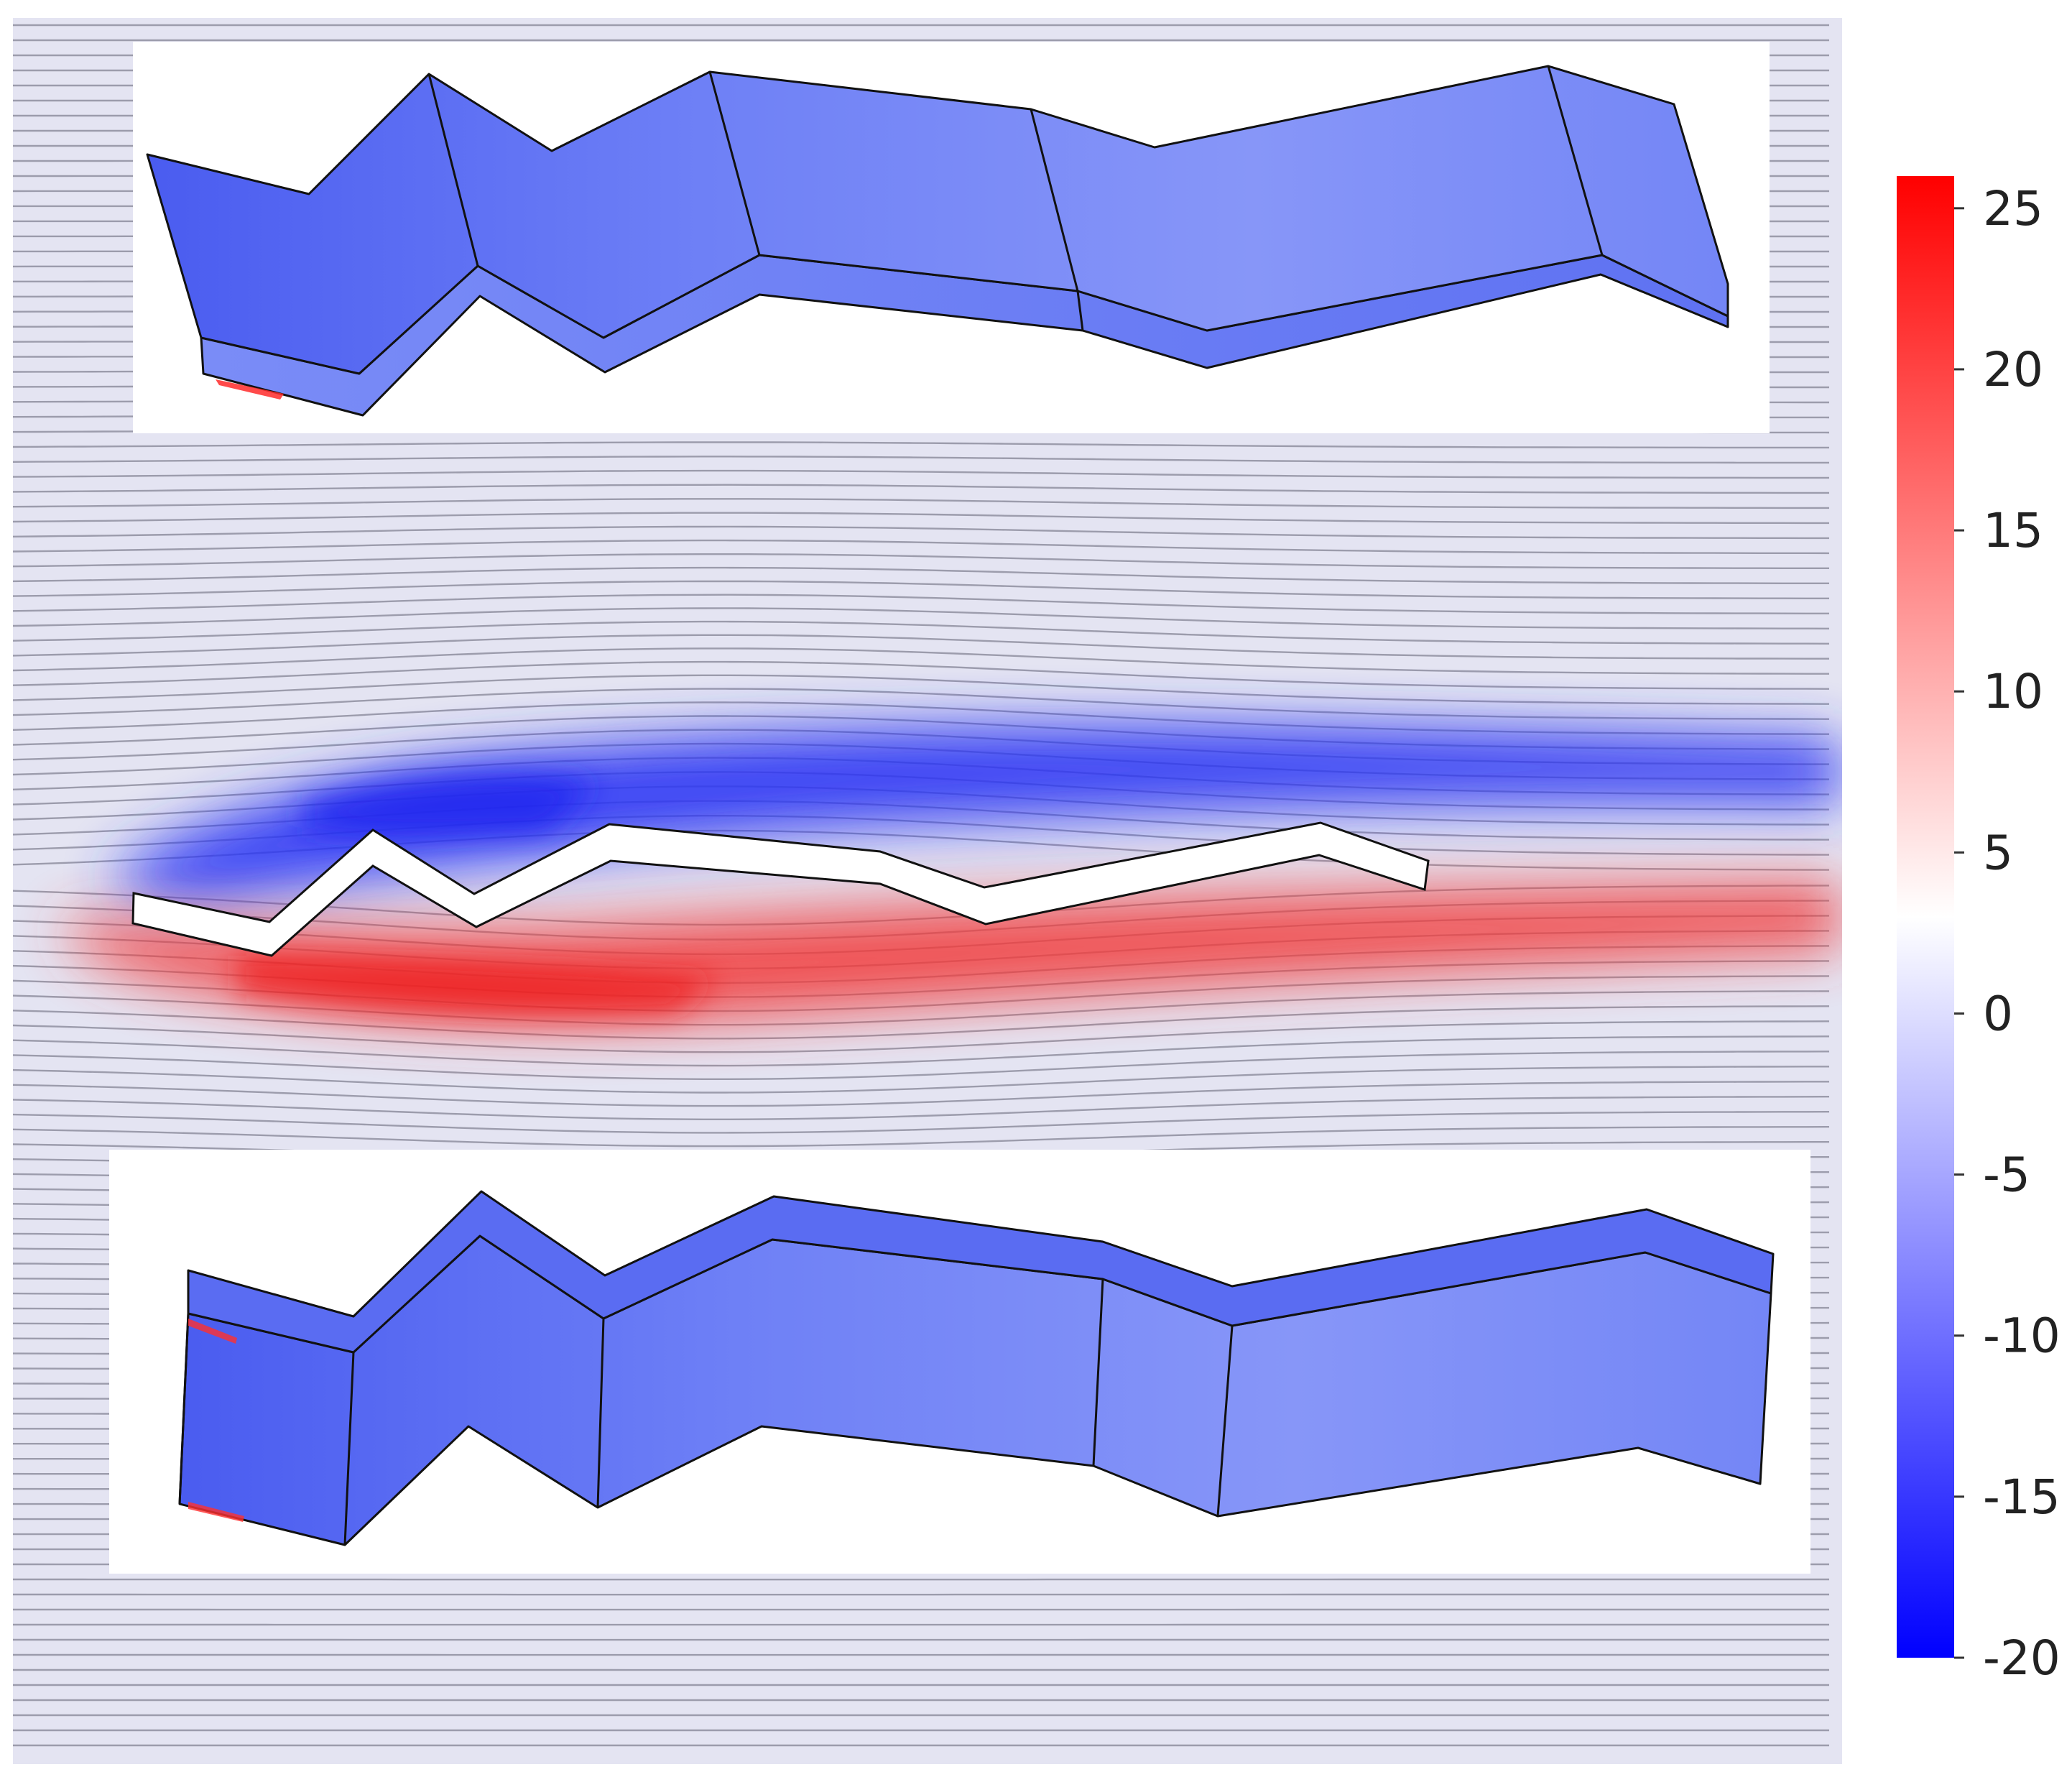  I want to click on colorbar: 25 20 15 10 5 0 -5 -10 -15 -20, so click(1979, 931).